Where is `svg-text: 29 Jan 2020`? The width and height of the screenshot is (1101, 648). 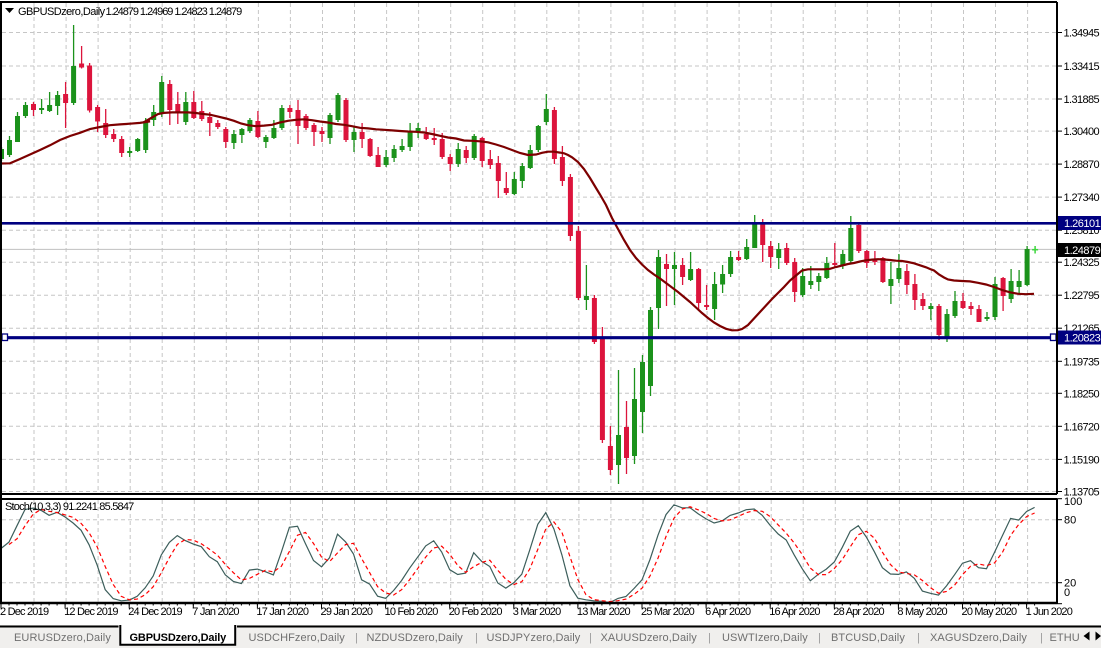
svg-text: 29 Jan 2020 is located at coordinates (347, 612).